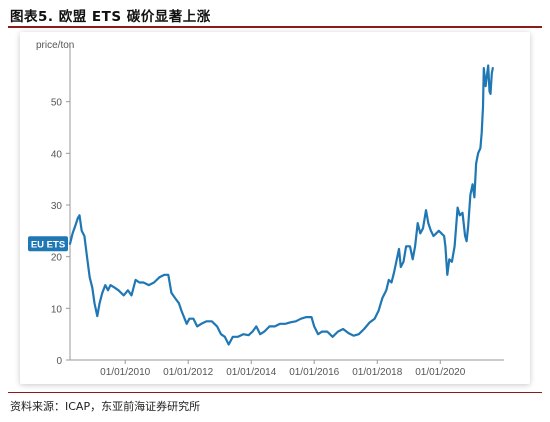  I want to click on source-note: 资料来源：ICAP，东亚前海证券研究所, so click(105, 406).